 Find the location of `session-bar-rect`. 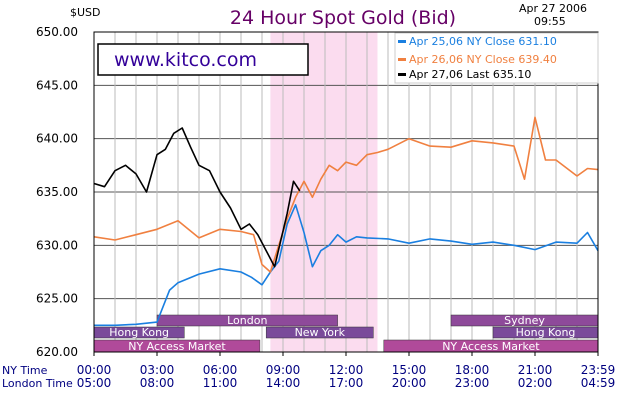

session-bar-rect is located at coordinates (319, 332).